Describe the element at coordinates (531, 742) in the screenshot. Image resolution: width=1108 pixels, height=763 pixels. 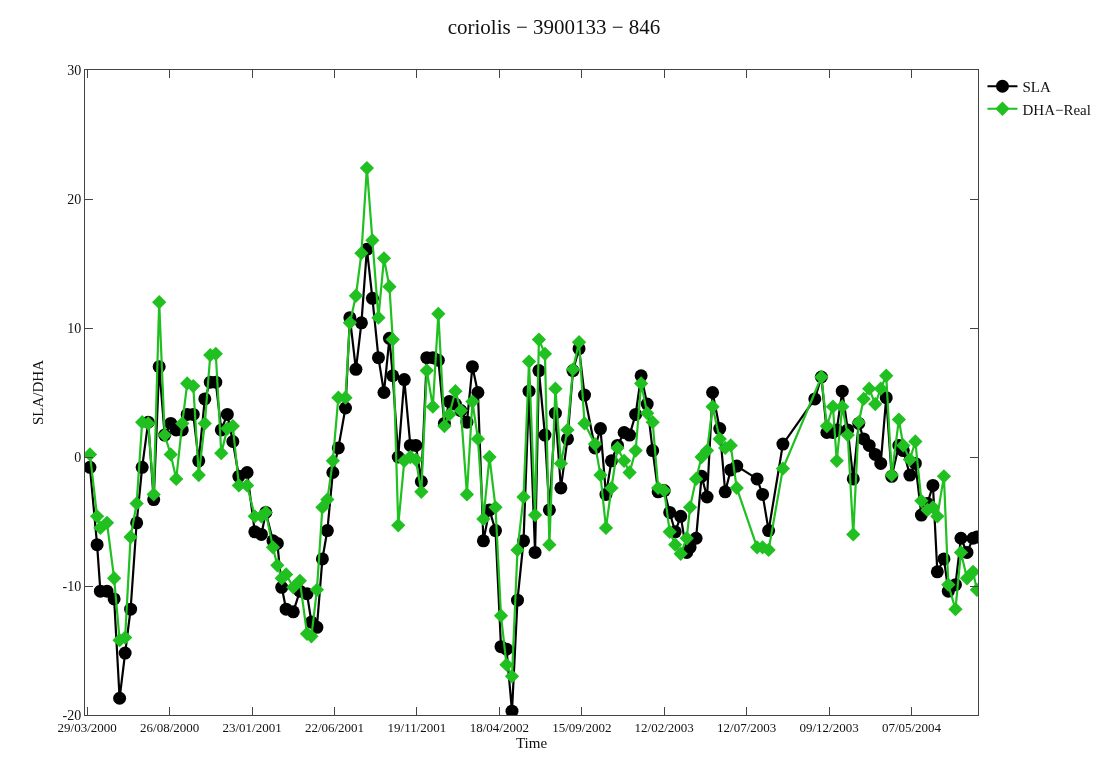
I see `x-axis-title: Time` at that location.